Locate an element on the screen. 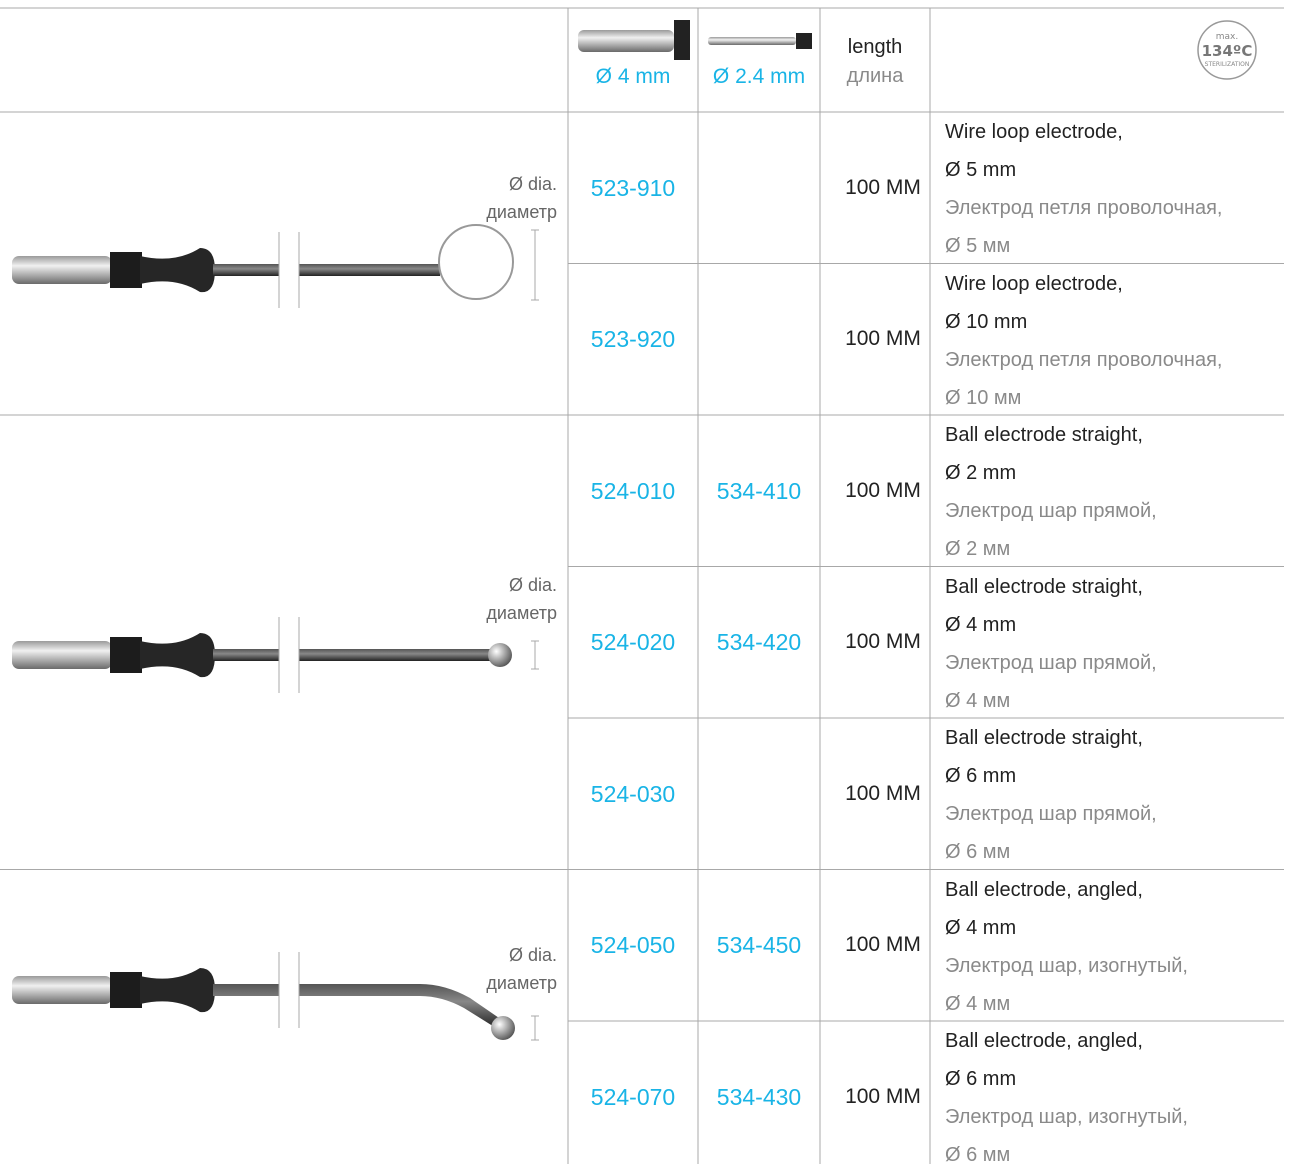  code-4mm: 524-020 is located at coordinates (633, 642).